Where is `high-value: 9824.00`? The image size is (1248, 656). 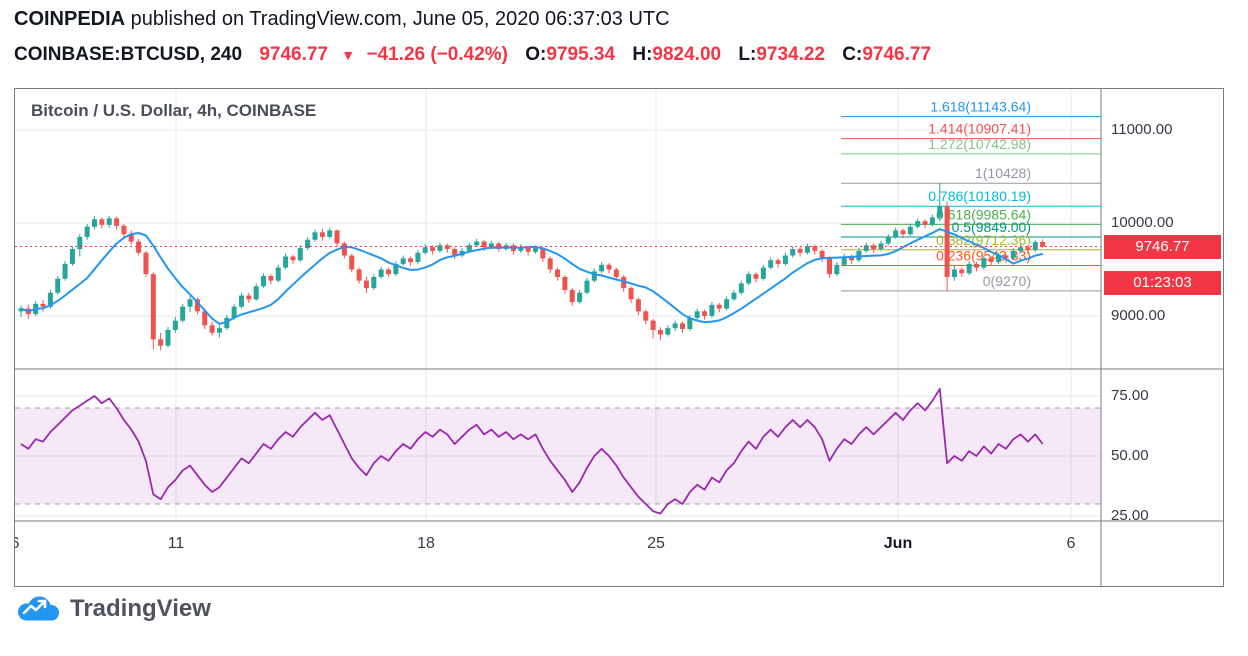 high-value: 9824.00 is located at coordinates (687, 54).